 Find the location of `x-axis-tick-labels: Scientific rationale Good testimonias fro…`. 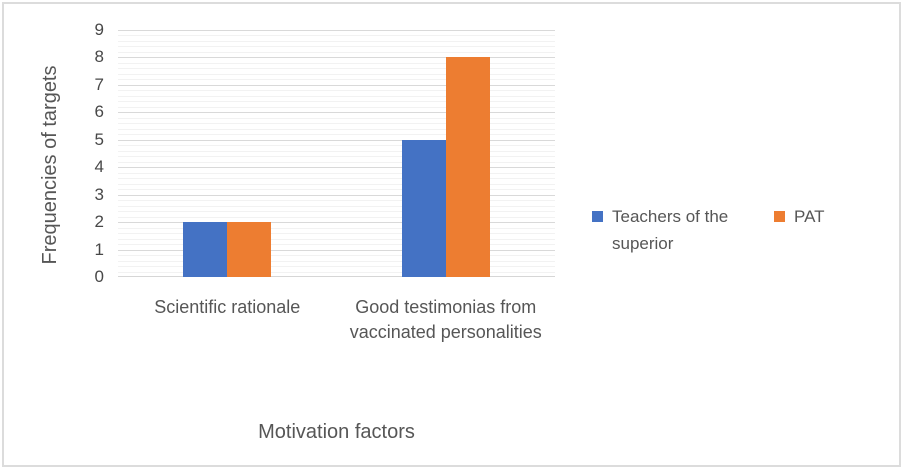

x-axis-tick-labels: Scientific rationale Good testimonias fro… is located at coordinates (336, 320).